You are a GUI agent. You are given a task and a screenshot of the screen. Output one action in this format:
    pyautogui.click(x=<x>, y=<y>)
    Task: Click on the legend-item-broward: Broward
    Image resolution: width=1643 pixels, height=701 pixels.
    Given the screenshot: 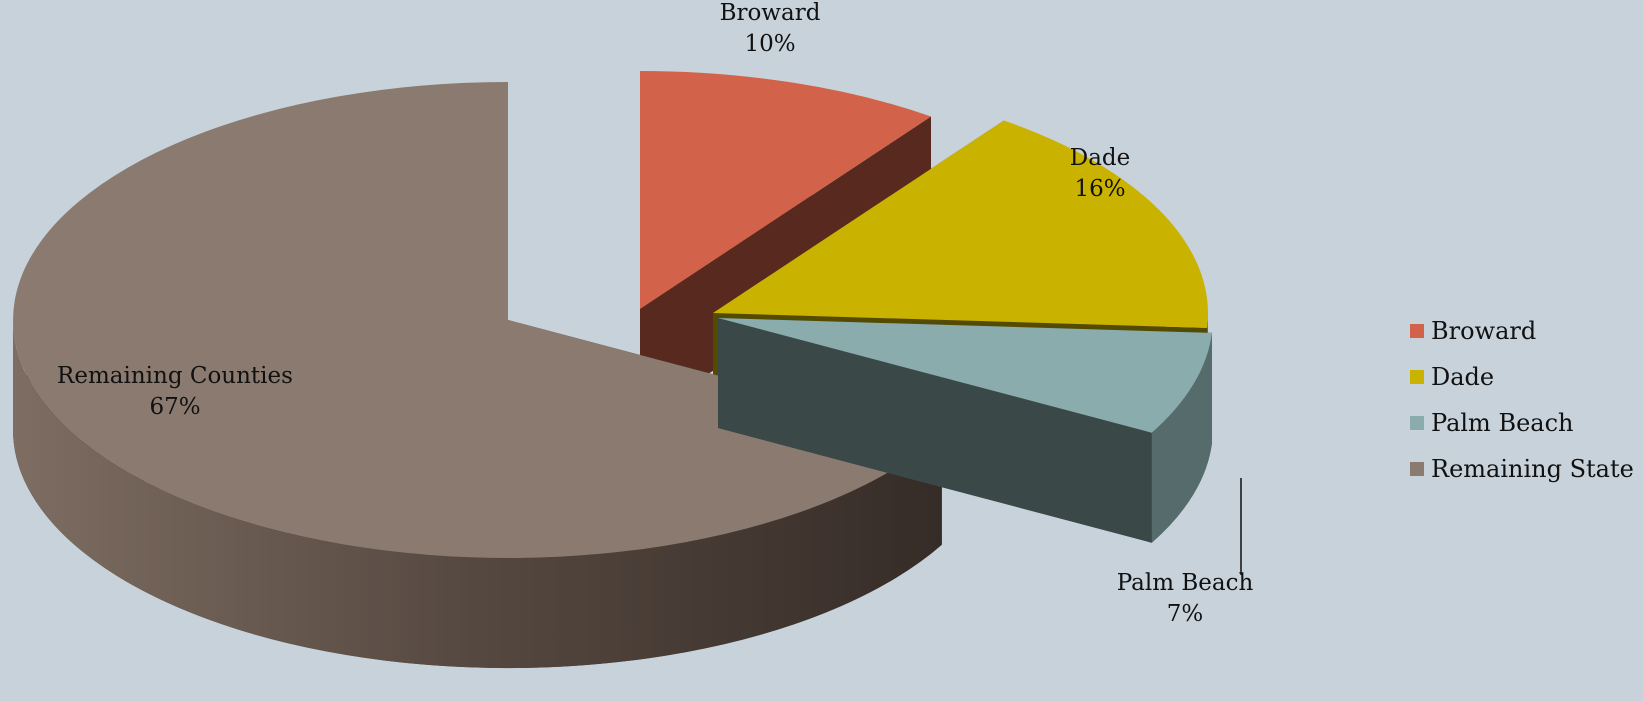 What is the action you would take?
    pyautogui.click(x=1522, y=331)
    